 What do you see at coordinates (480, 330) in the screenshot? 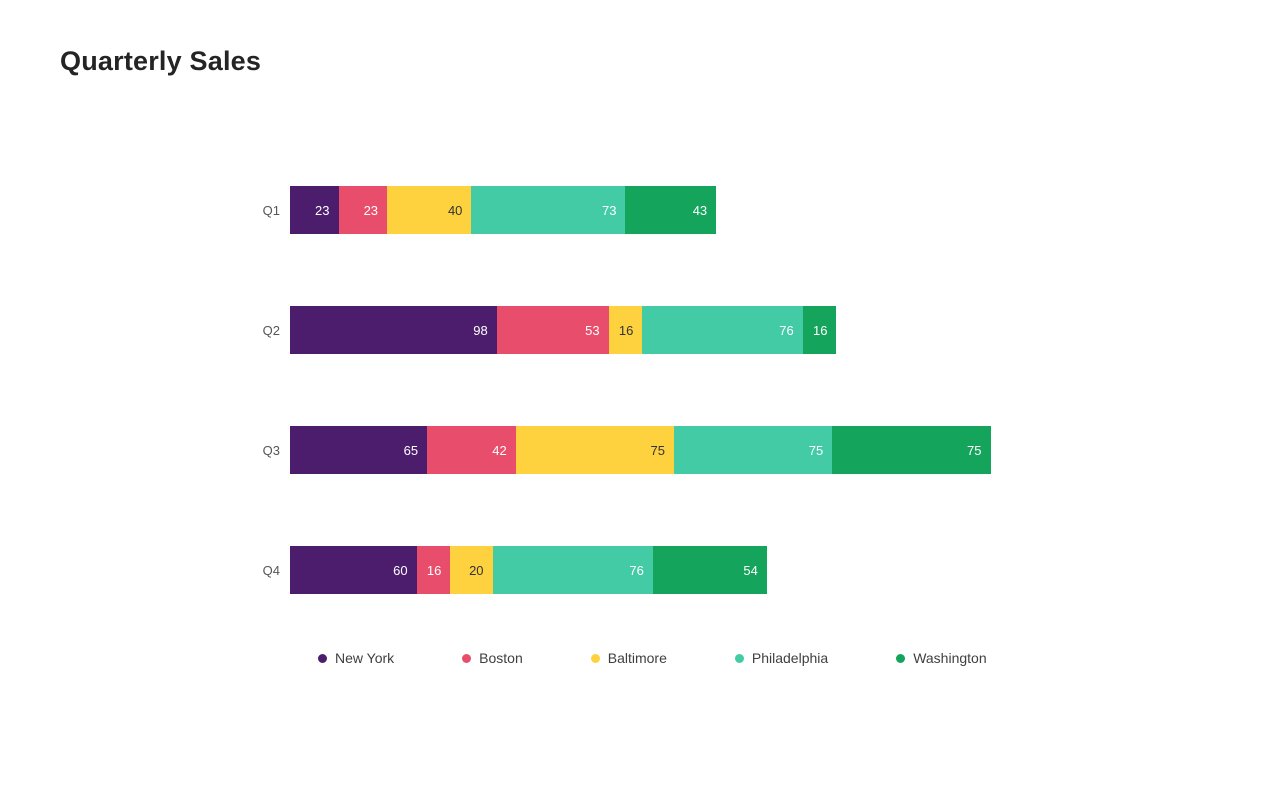
I see `segment-value-label: 98` at bounding box center [480, 330].